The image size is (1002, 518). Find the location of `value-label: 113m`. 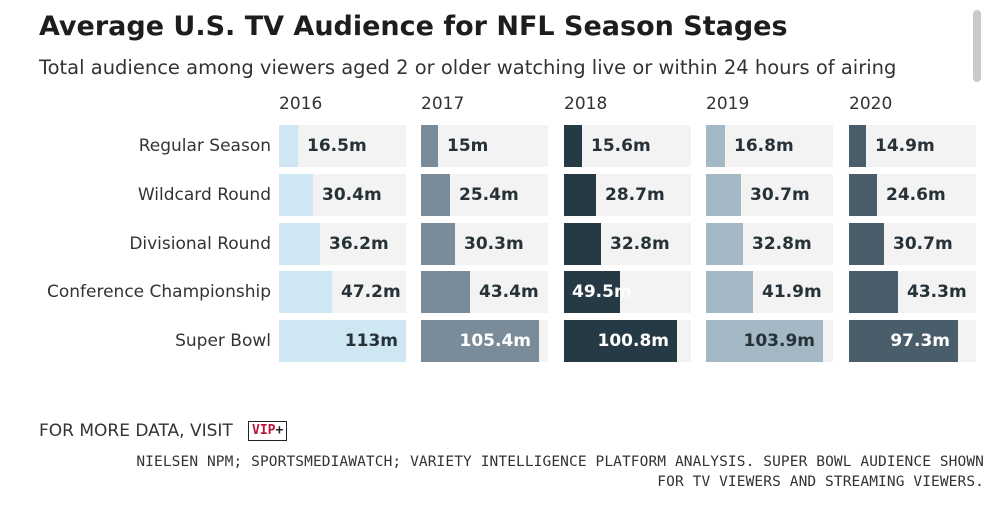

value-label: 113m is located at coordinates (371, 341).